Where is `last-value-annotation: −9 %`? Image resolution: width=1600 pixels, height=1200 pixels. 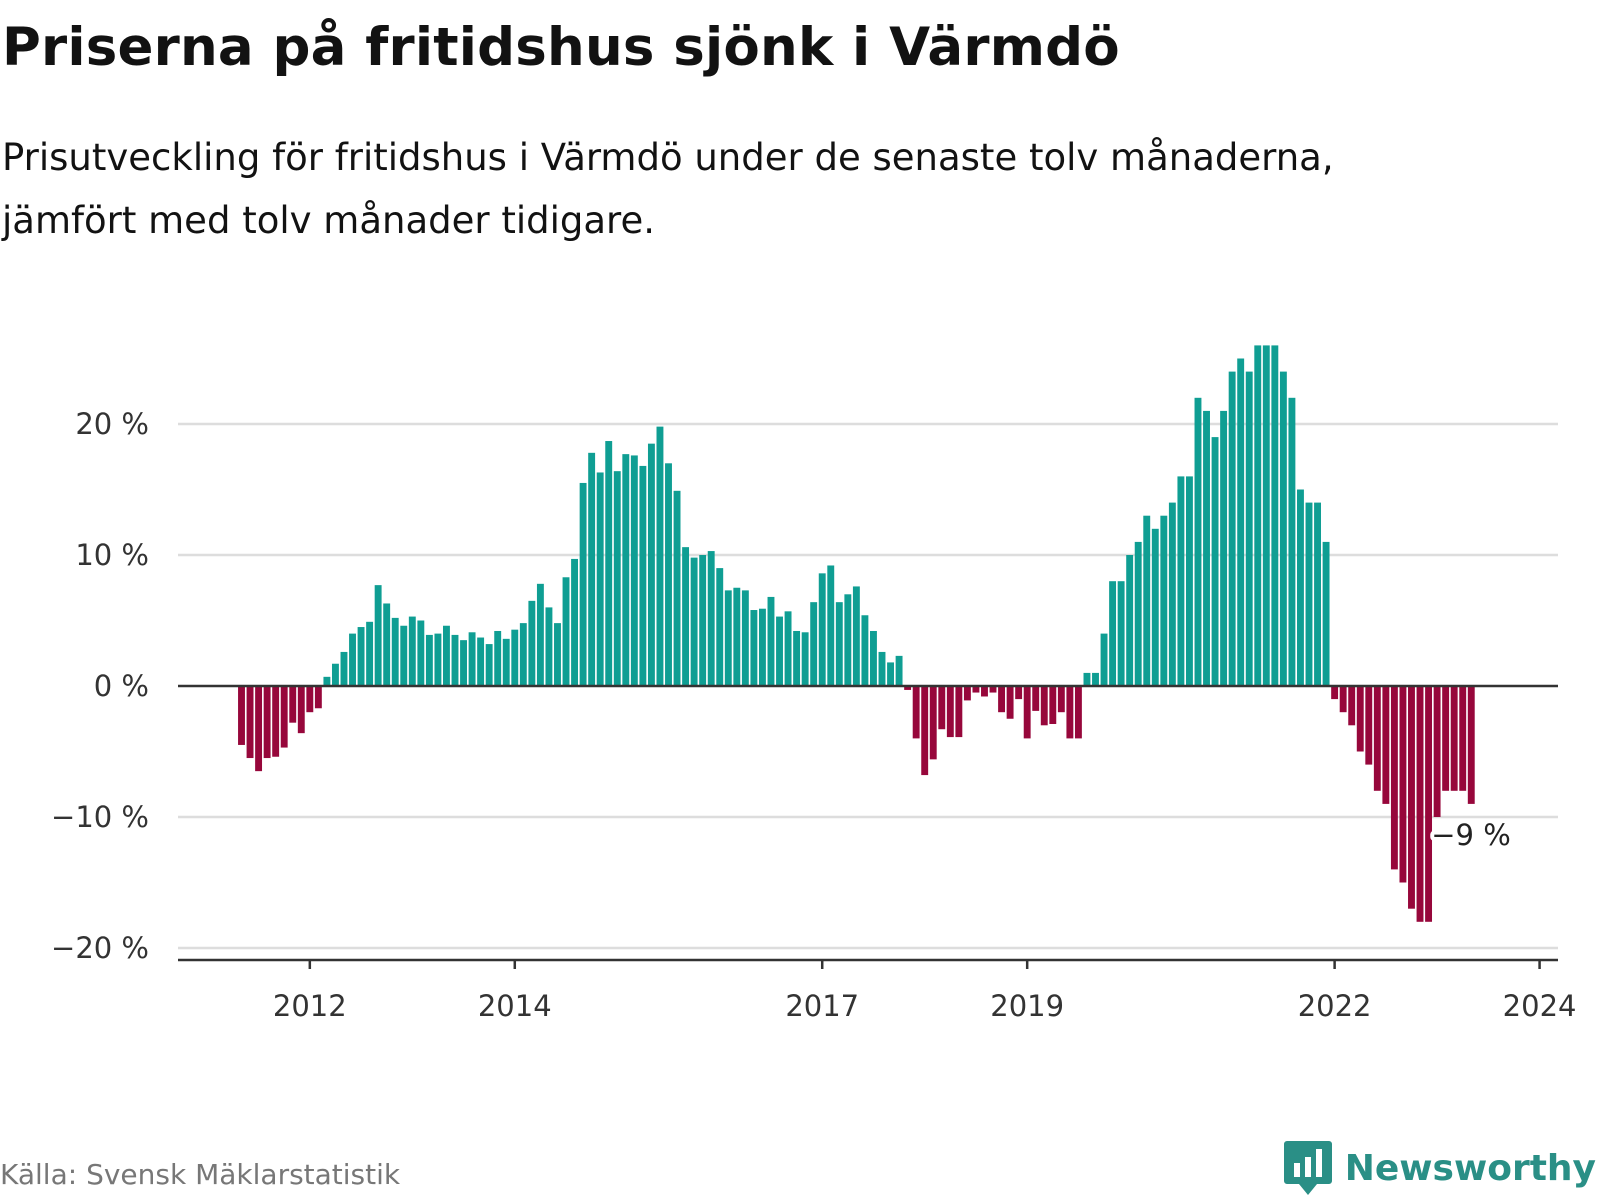 last-value-annotation: −9 % is located at coordinates (1471, 835).